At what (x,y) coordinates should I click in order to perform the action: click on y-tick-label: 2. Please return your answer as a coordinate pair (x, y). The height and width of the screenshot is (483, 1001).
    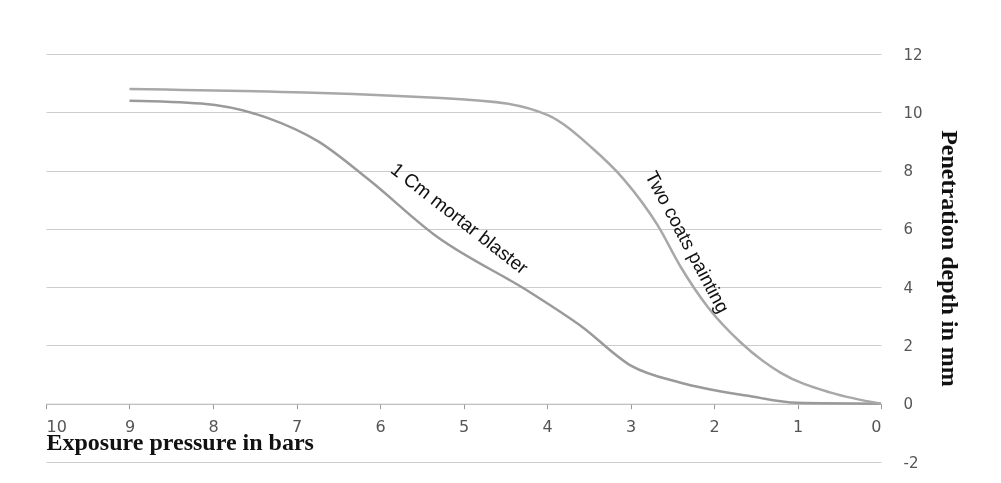
    Looking at the image, I should click on (908, 345).